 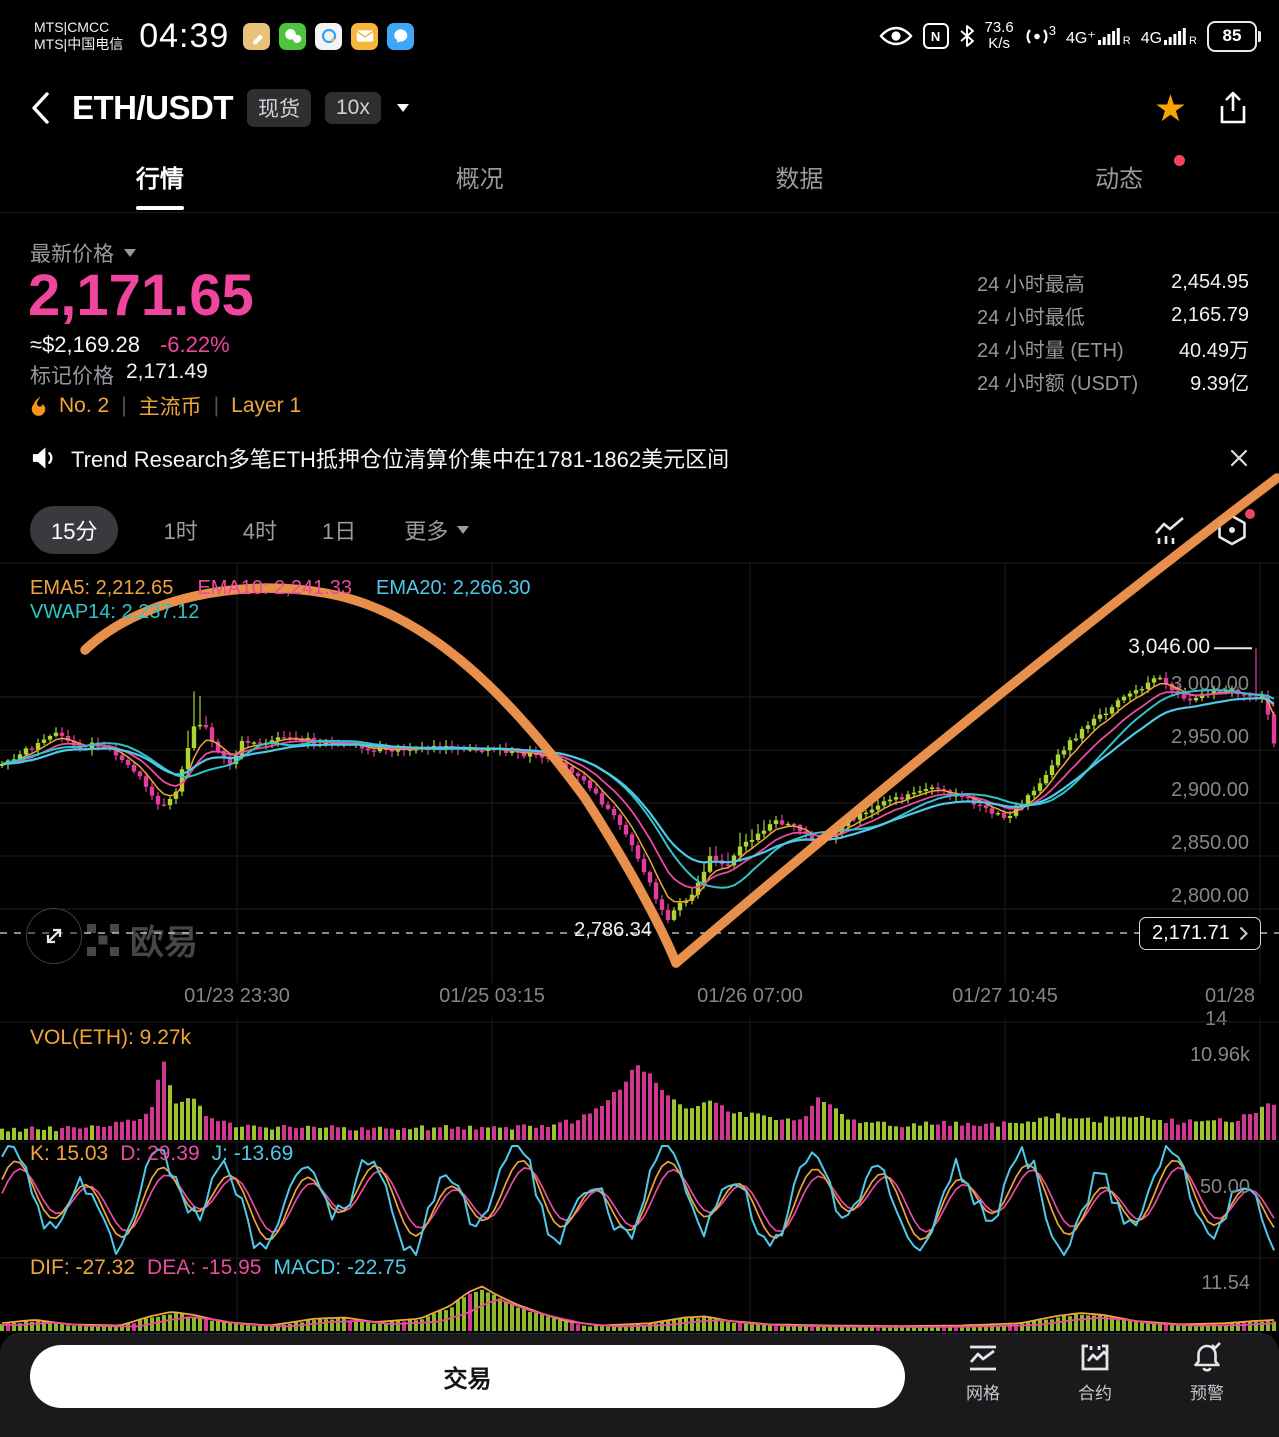 What do you see at coordinates (69, 1153) in the screenshot?
I see `kdj-k-label: K: 15.03` at bounding box center [69, 1153].